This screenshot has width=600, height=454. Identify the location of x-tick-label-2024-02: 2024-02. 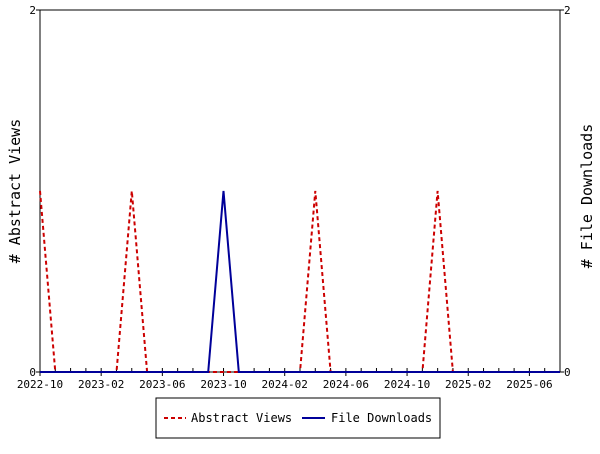
(285, 384).